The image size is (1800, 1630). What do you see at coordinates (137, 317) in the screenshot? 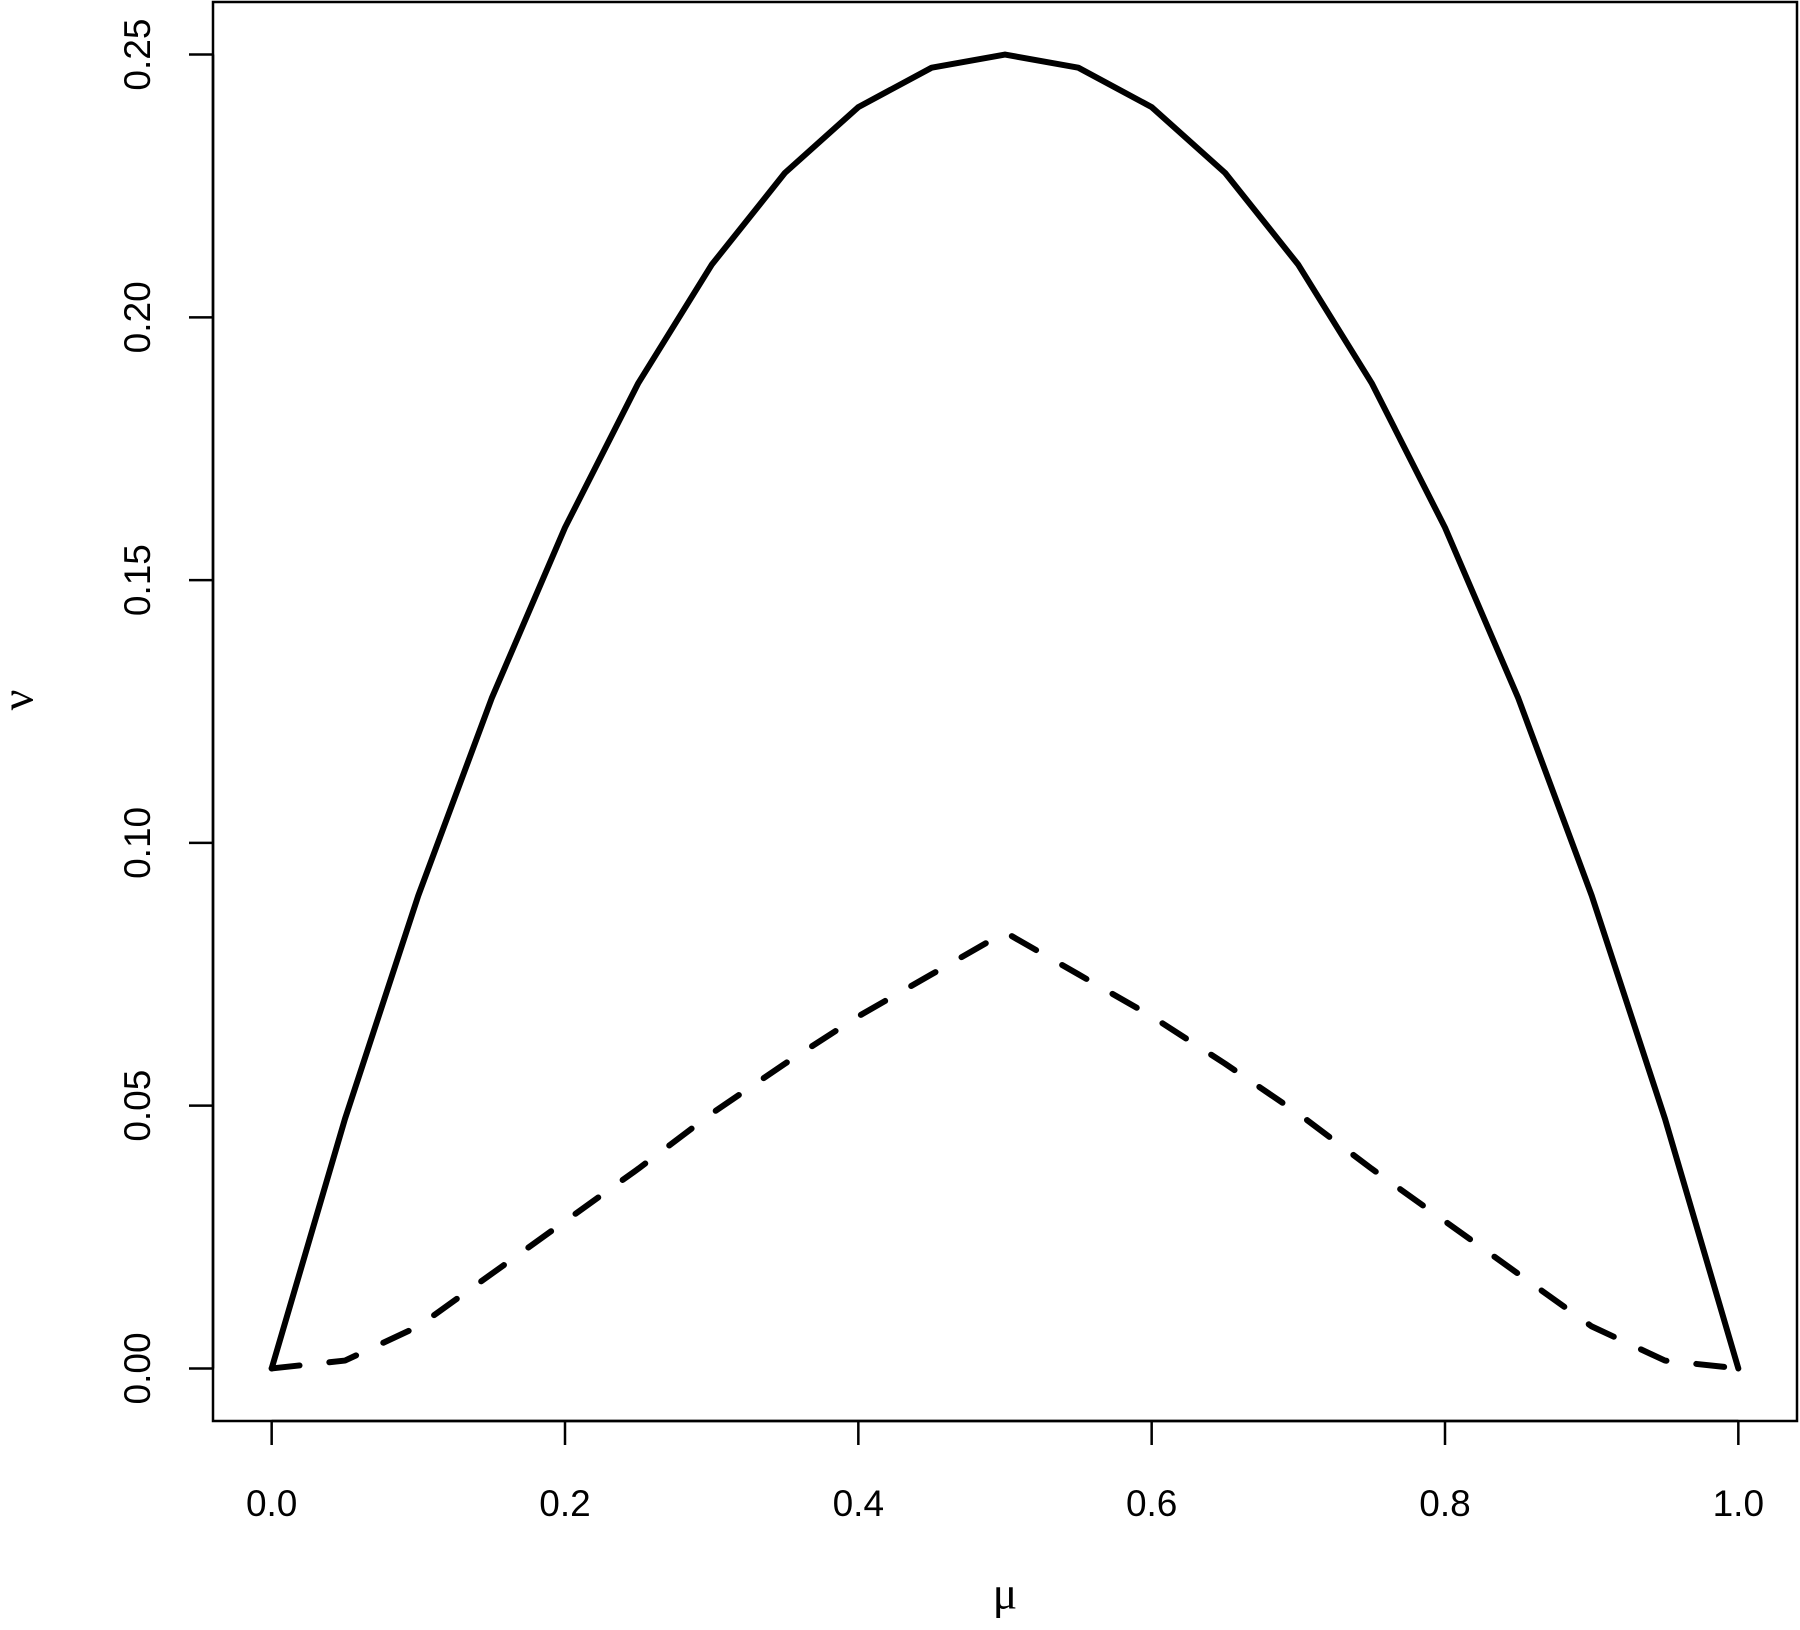
I see `y-tick-label: 0.20` at bounding box center [137, 317].